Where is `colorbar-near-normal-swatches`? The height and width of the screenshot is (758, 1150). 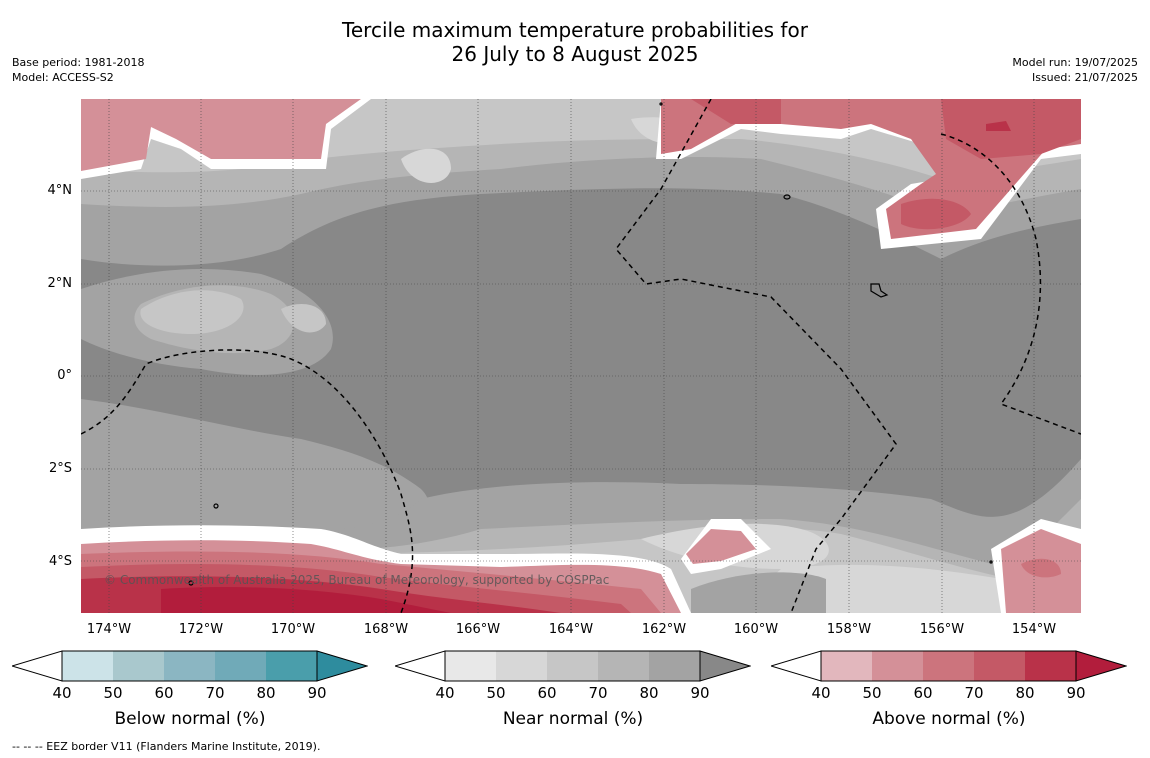
colorbar-near-normal-swatches is located at coordinates (572, 666).